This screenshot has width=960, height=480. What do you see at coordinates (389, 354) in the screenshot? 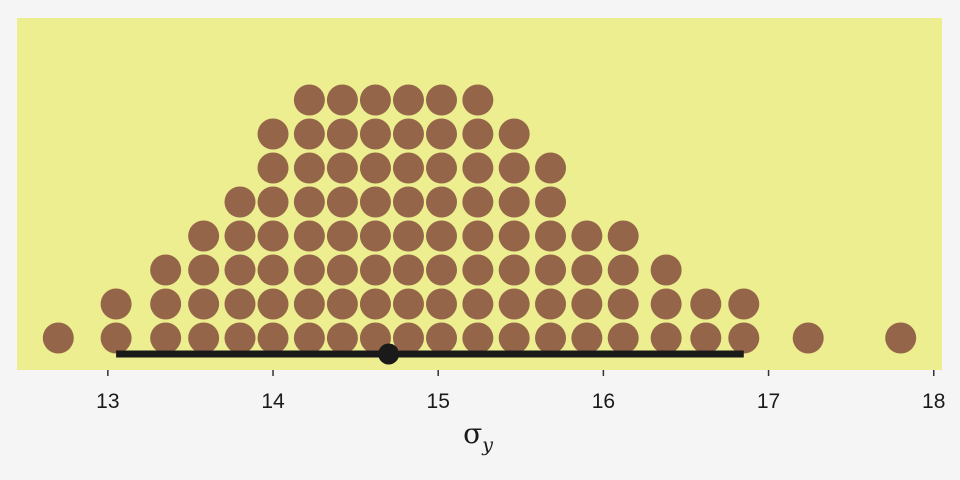
I see `point-estimate-marker` at bounding box center [389, 354].